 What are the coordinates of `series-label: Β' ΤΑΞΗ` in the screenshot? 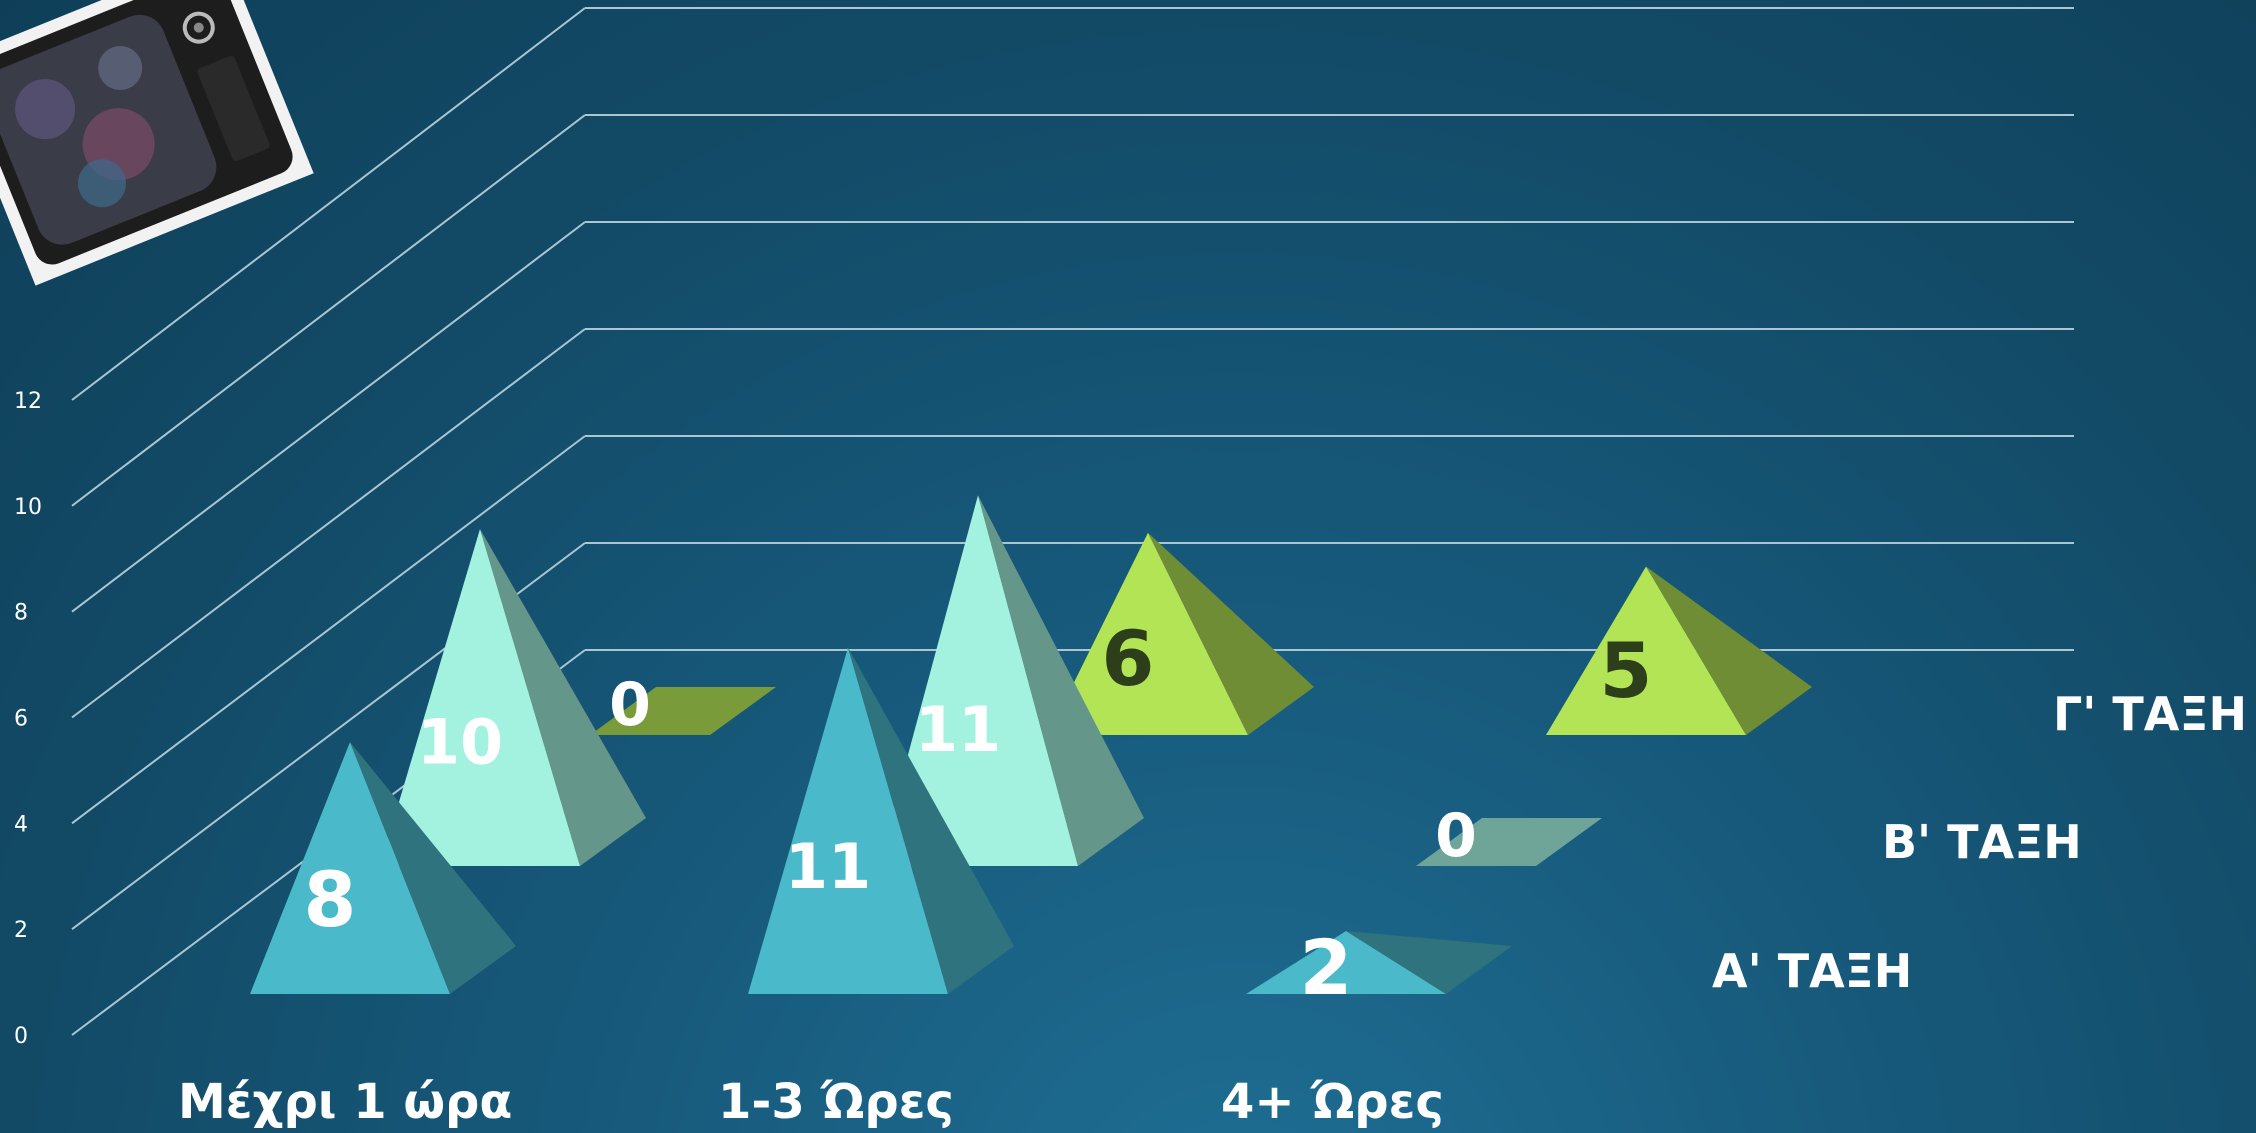 It's located at (1982, 842).